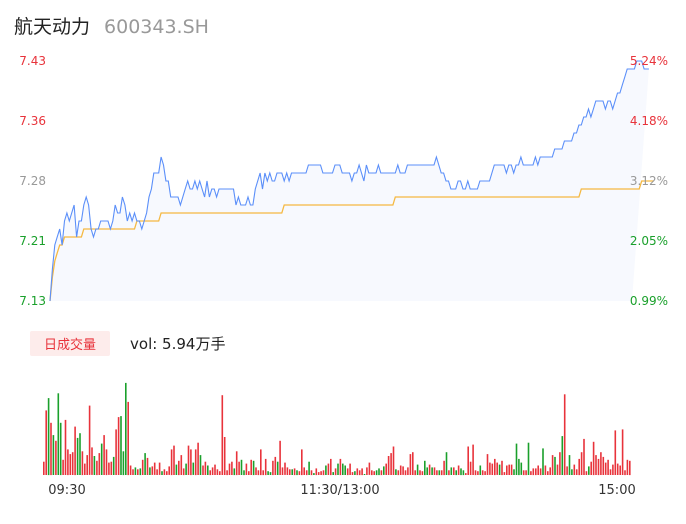 This screenshot has height=524, width=686. Describe the element at coordinates (649, 241) in the screenshot. I see `y-right-tick-label: 2.05%` at that location.